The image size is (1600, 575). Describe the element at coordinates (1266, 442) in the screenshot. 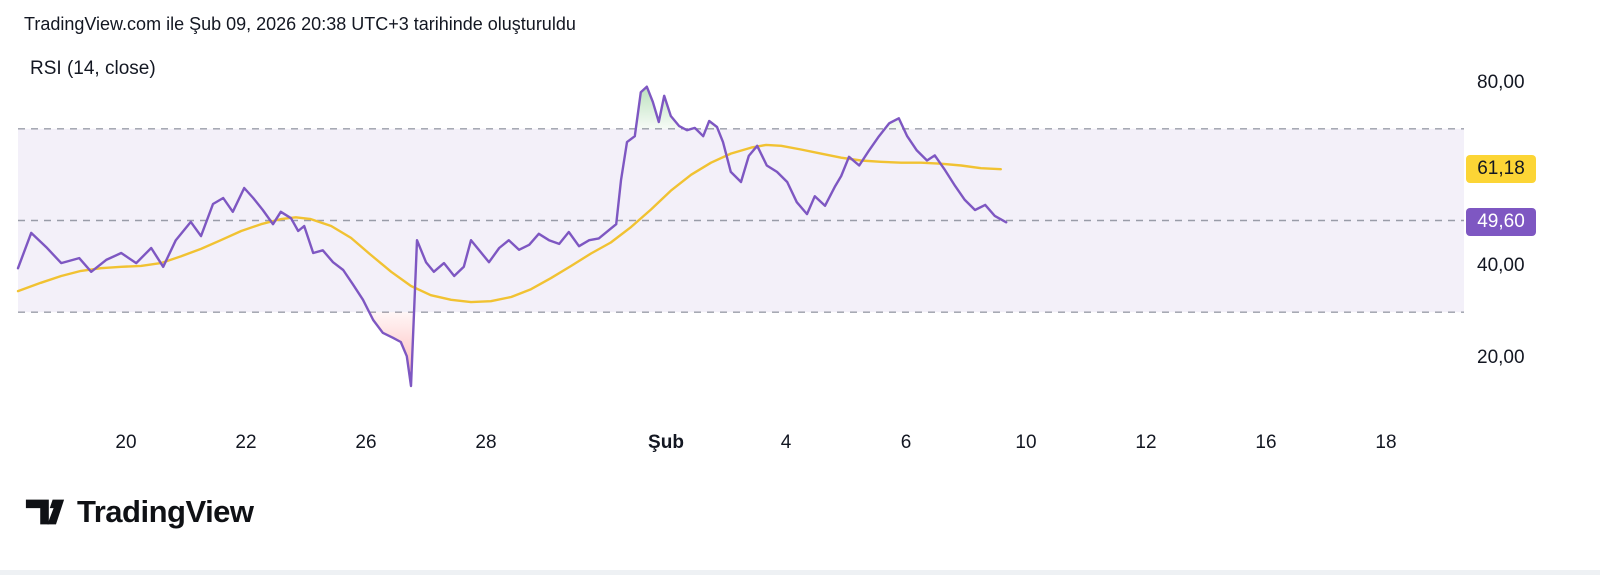

I see `x-axis-label: 16` at that location.